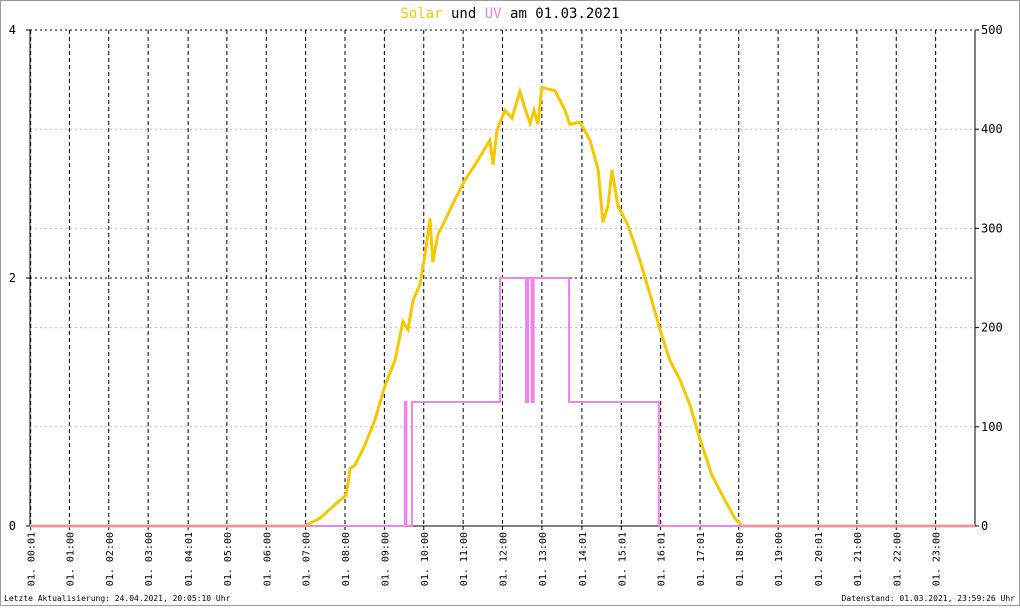  What do you see at coordinates (228, 559) in the screenshot?
I see `x-tick-label: 01. 05:00` at bounding box center [228, 559].